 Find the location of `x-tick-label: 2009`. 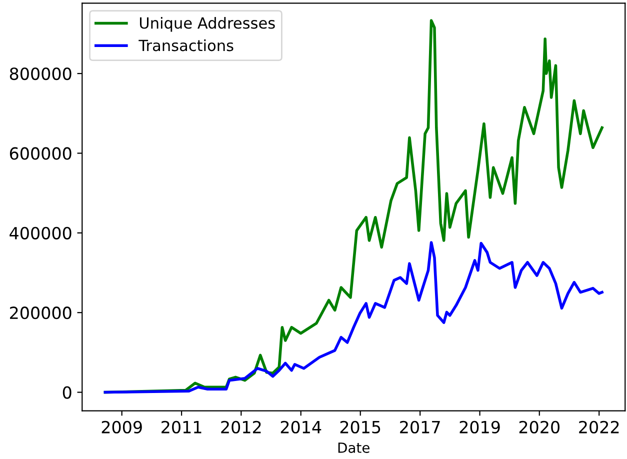

x-tick-label: 2009 is located at coordinates (122, 427).